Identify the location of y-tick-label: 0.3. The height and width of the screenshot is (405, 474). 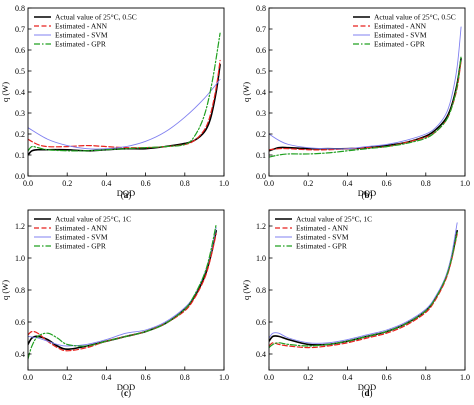
(261, 113).